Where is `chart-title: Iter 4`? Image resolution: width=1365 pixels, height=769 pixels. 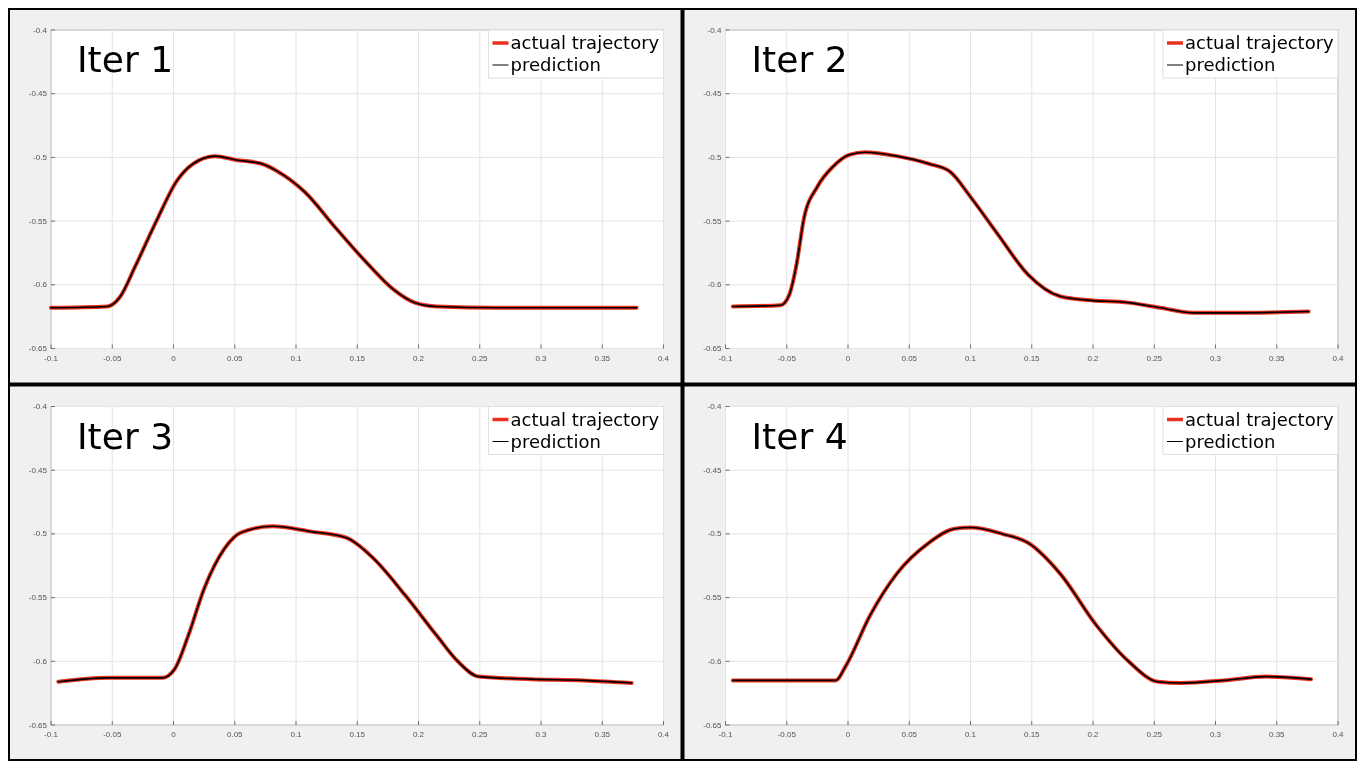
chart-title: Iter 4 is located at coordinates (799, 436).